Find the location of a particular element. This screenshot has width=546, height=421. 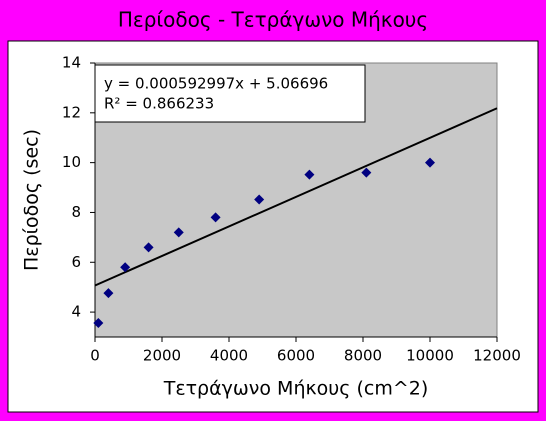

y-tick-label: 10 is located at coordinates (71, 162).